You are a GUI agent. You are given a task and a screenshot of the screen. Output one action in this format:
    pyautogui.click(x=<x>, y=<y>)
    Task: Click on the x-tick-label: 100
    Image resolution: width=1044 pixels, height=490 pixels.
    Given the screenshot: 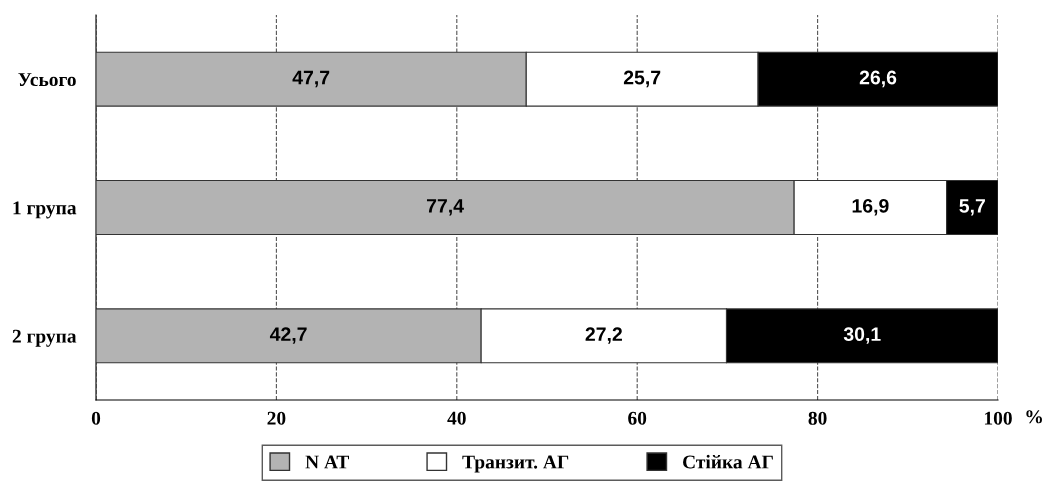 What is the action you would take?
    pyautogui.click(x=998, y=418)
    